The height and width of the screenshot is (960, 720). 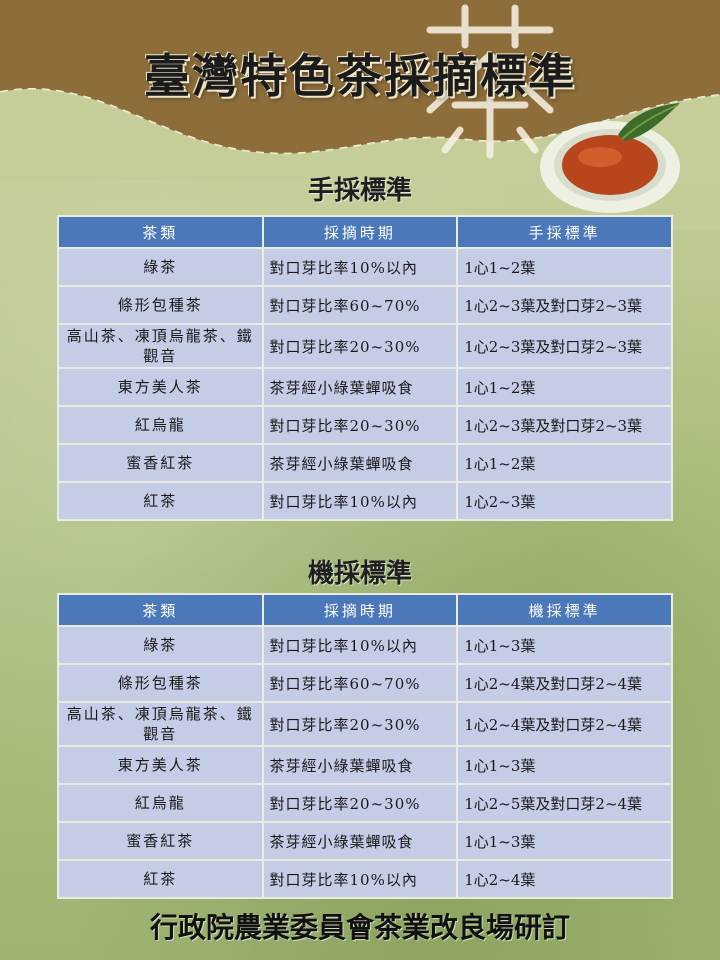 I want to click on page-title: 臺灣特色茶採摘標準, so click(x=360, y=76).